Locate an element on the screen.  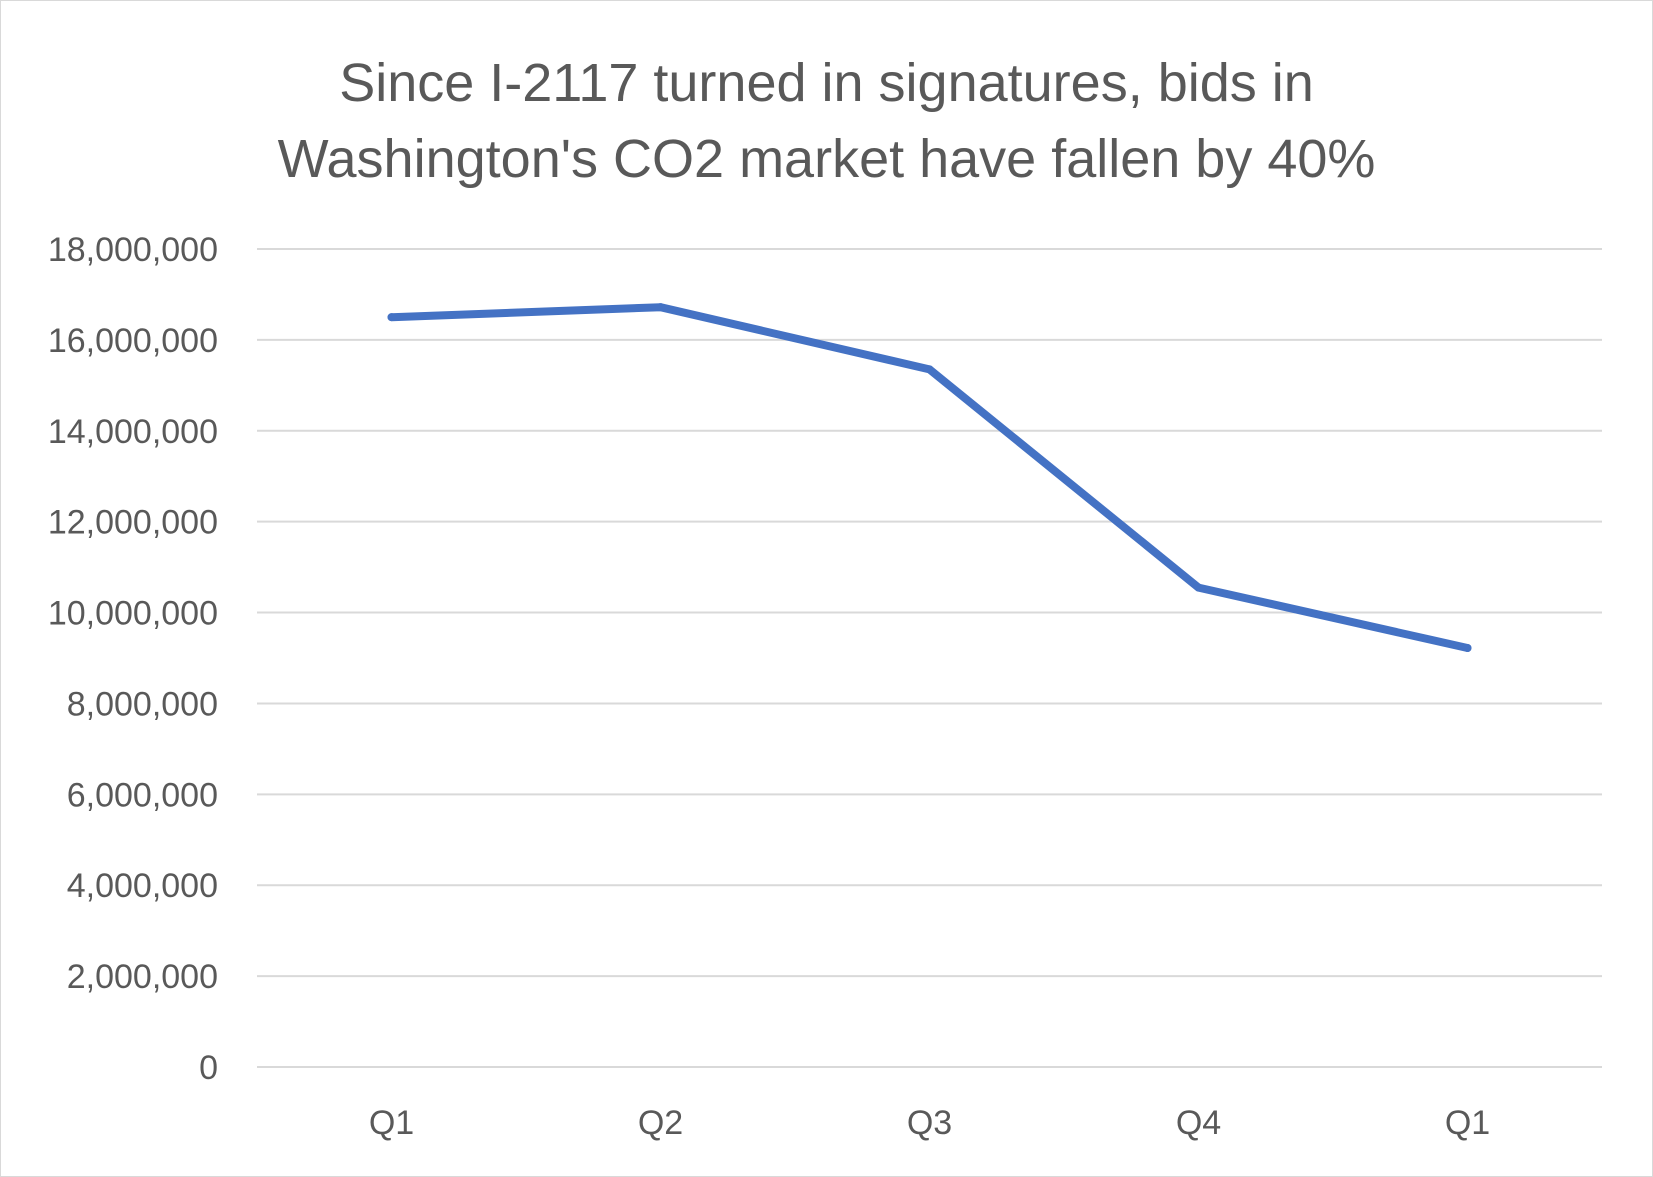
y-tick-label: 14,000,000 is located at coordinates (133, 432).